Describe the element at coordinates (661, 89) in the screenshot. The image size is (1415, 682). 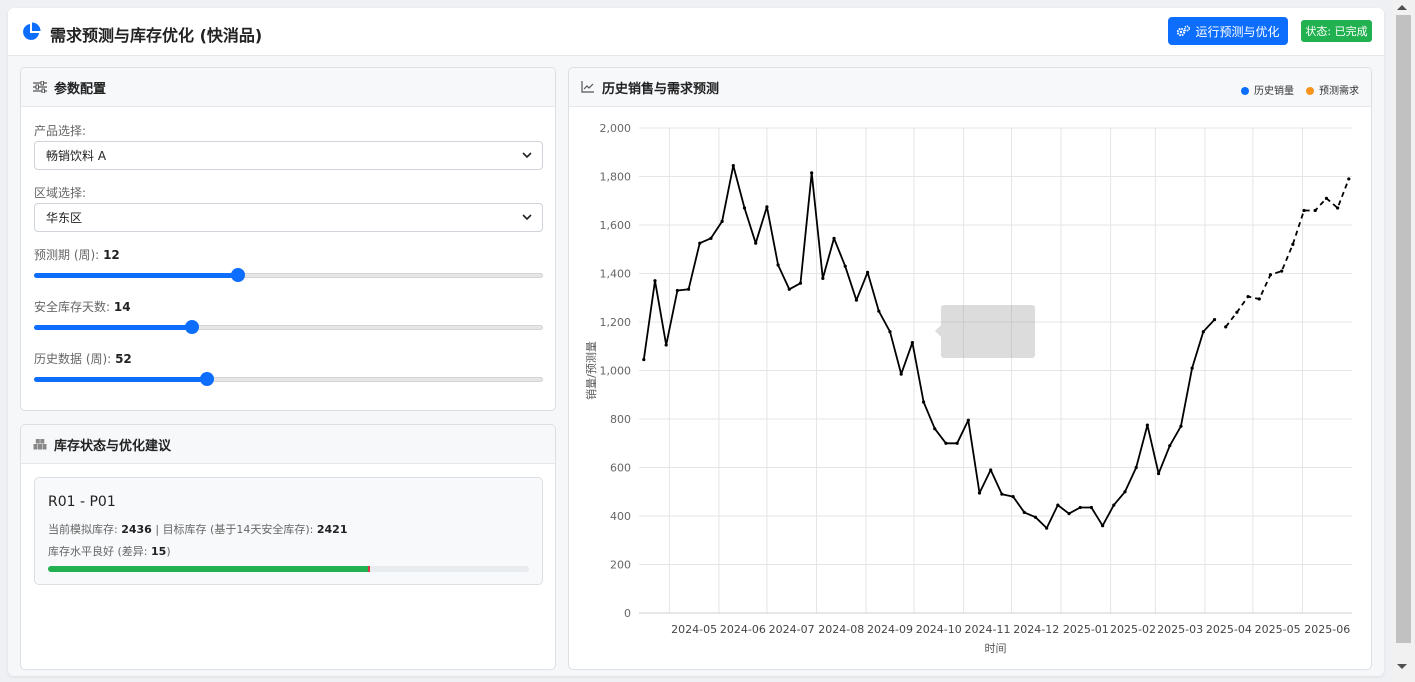
I see `chart-panel-title: 历史销售与需求预测` at that location.